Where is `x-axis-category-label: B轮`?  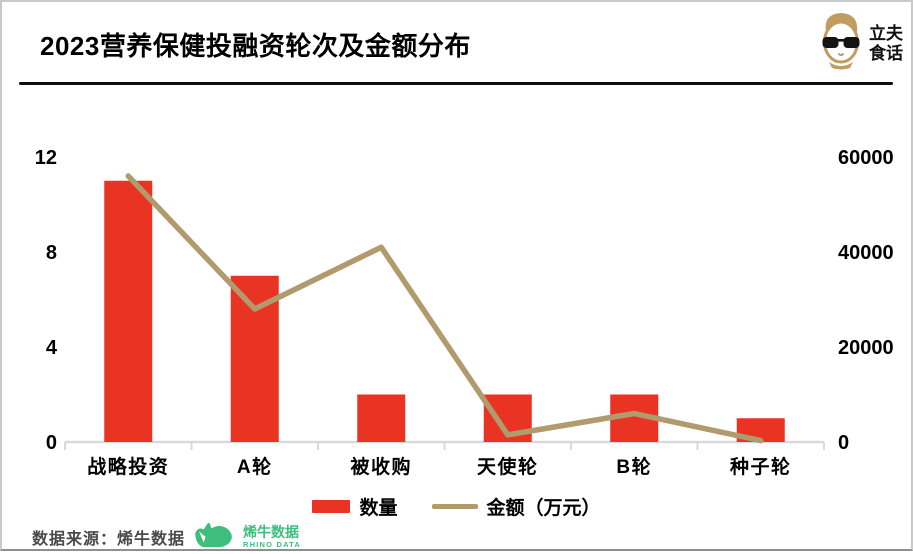 x-axis-category-label: B轮 is located at coordinates (634, 466).